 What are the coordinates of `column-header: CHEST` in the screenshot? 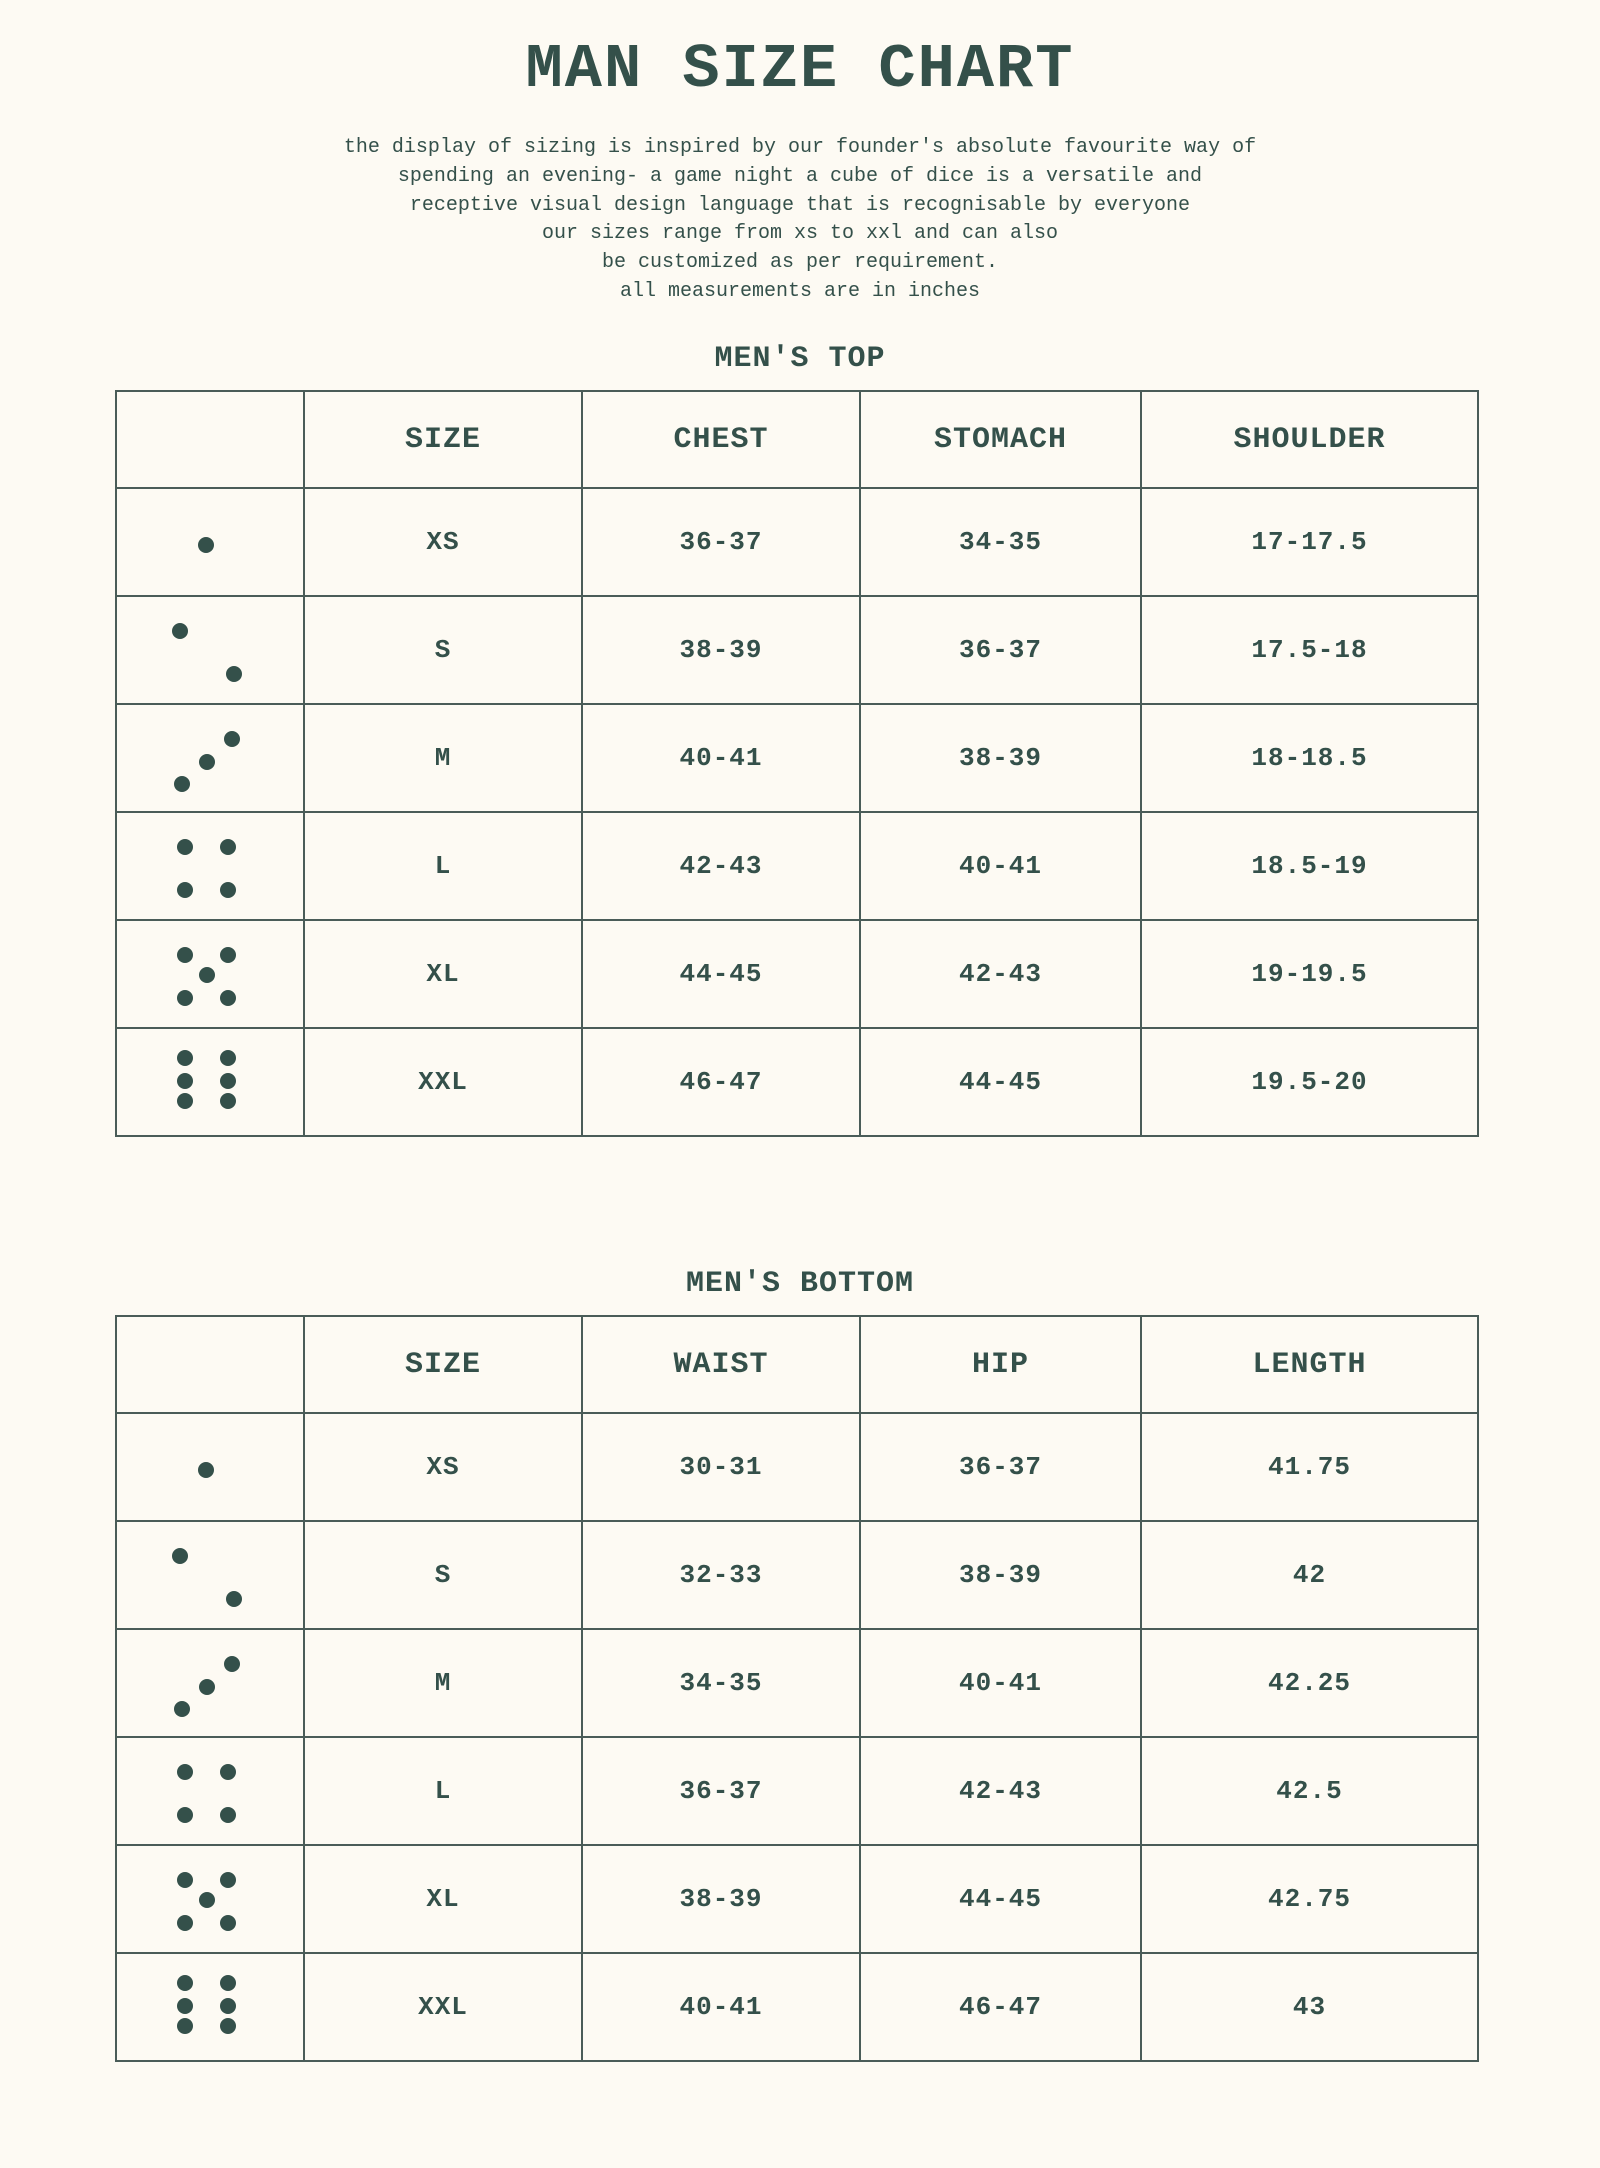 It's located at (721, 439).